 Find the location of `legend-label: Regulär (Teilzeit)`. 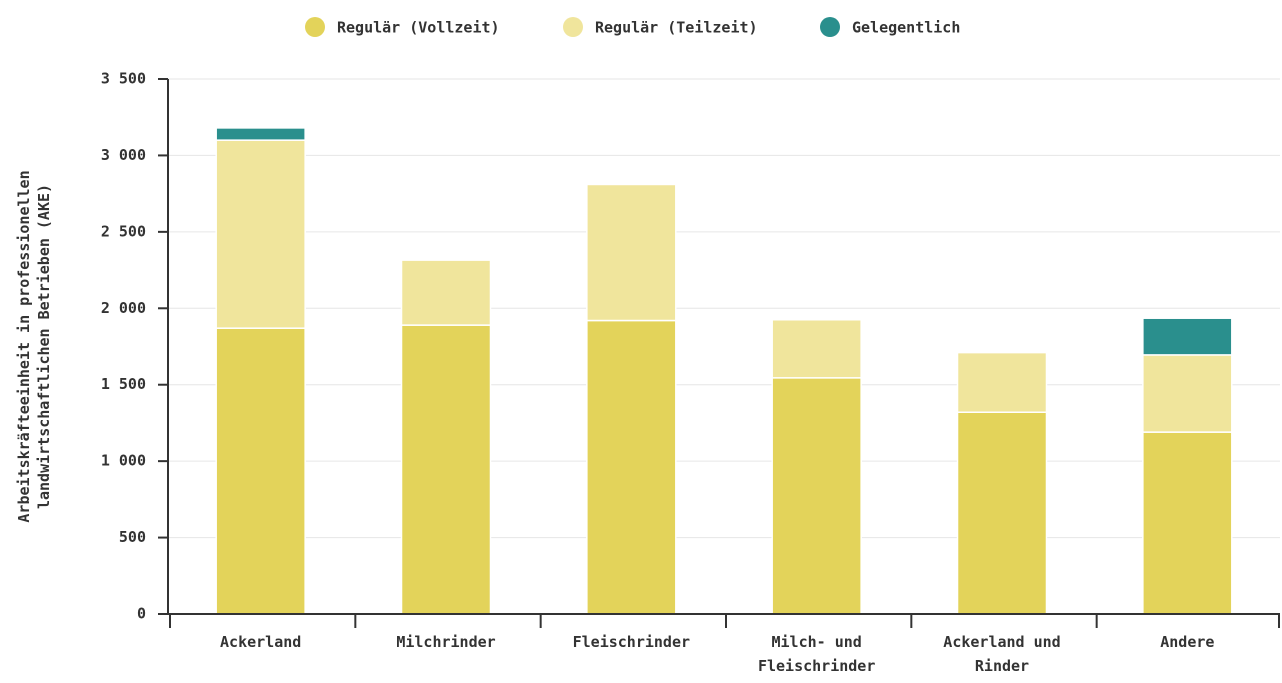

legend-label: Regulär (Teilzeit) is located at coordinates (676, 28).